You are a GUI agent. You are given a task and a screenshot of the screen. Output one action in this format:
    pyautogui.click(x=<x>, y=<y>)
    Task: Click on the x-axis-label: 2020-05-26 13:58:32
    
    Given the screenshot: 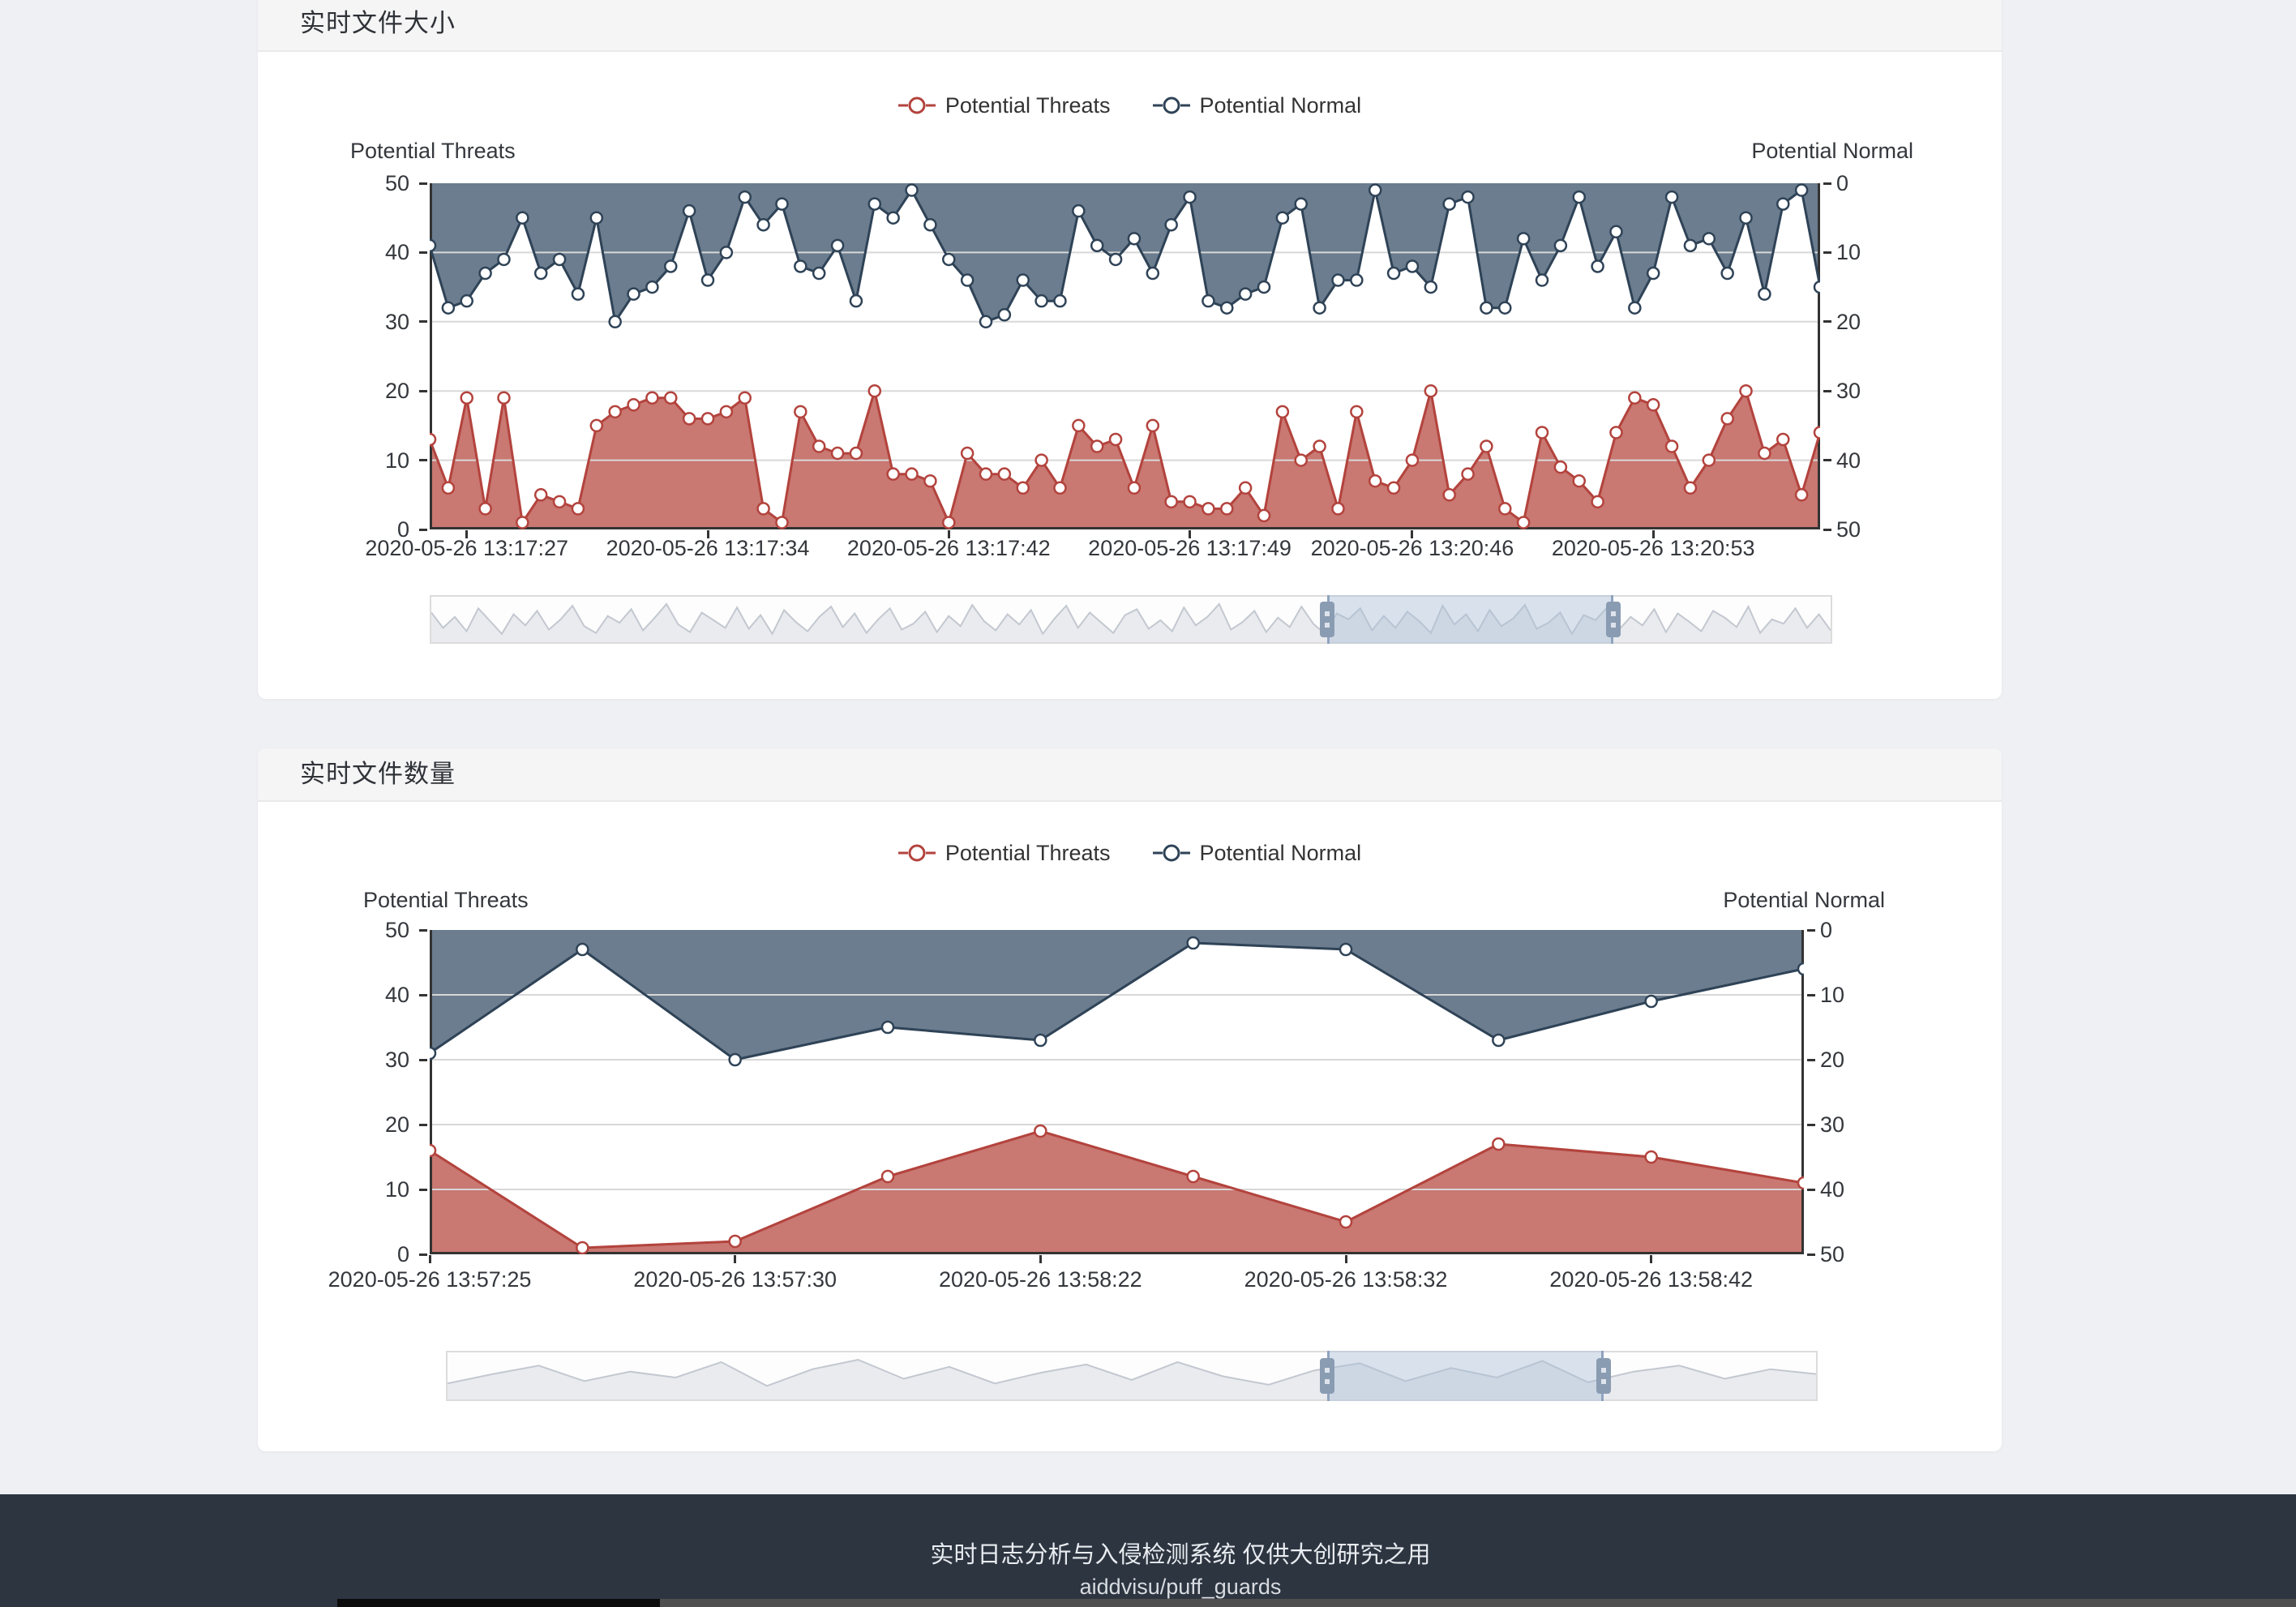 What is the action you would take?
    pyautogui.click(x=1346, y=1279)
    